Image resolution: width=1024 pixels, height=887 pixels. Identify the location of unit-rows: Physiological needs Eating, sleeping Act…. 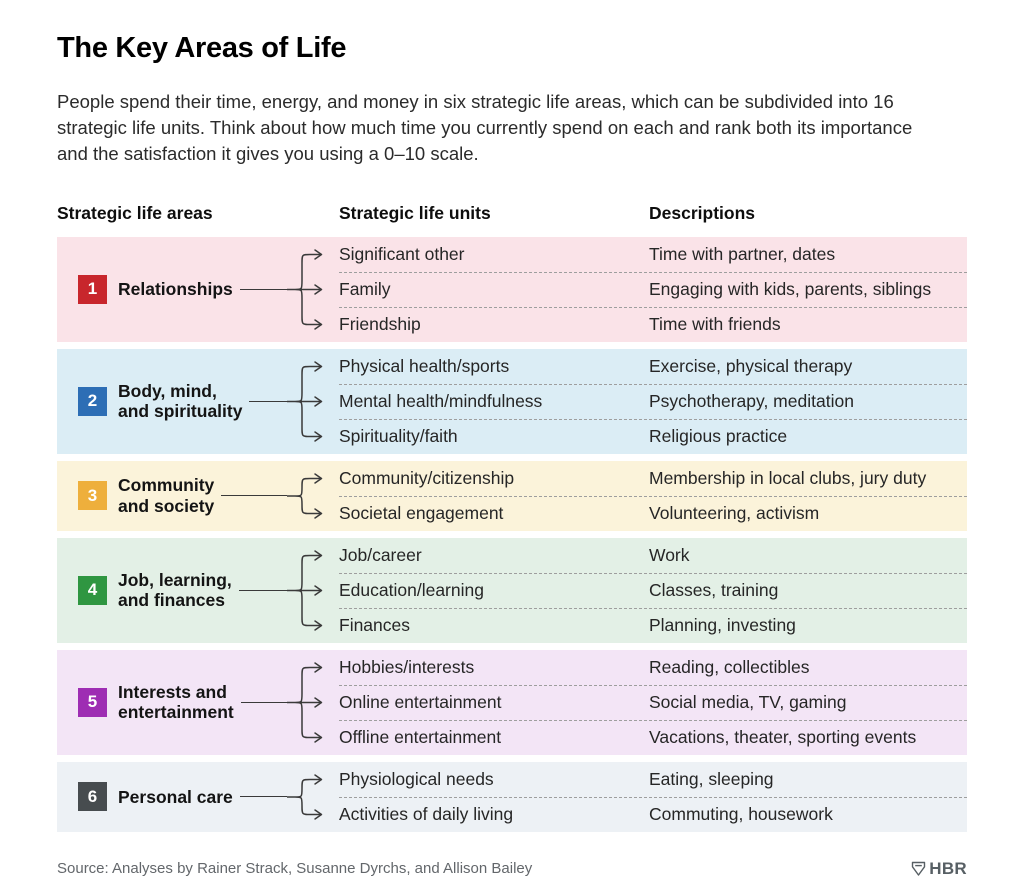
(653, 797).